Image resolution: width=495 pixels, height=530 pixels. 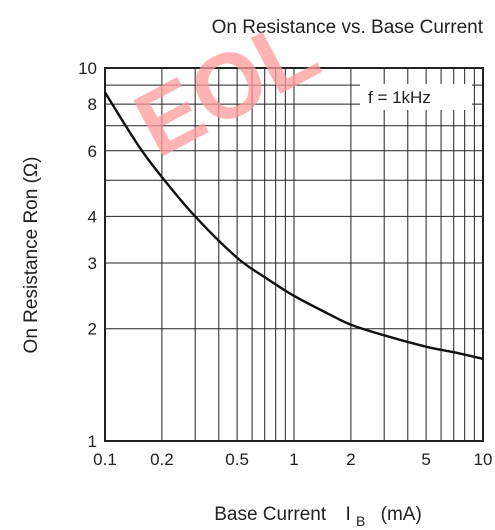 What do you see at coordinates (162, 459) in the screenshot?
I see `x-tick-label: 0.2` at bounding box center [162, 459].